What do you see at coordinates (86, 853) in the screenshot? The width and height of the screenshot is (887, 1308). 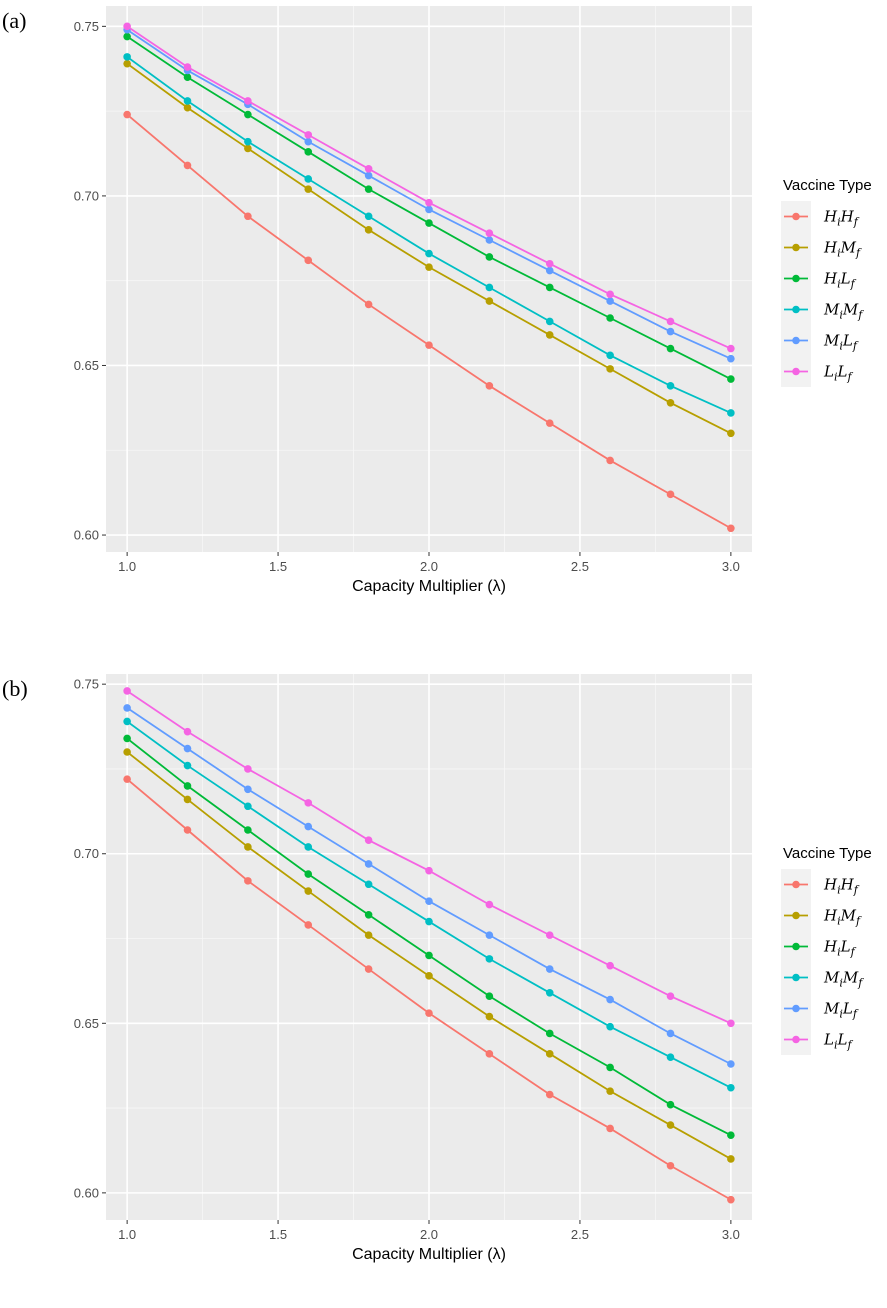 I see `y-tick-label: 0.70` at bounding box center [86, 853].